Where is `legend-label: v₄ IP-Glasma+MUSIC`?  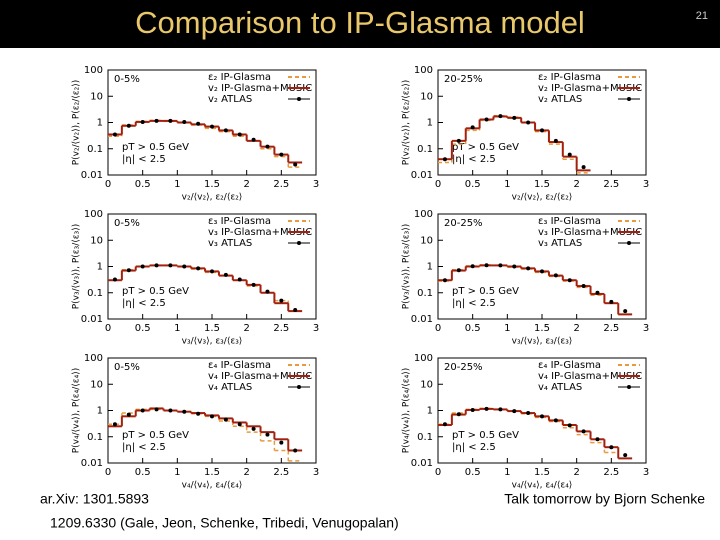 legend-label: v₄ IP-Glasma+MUSIC is located at coordinates (590, 376).